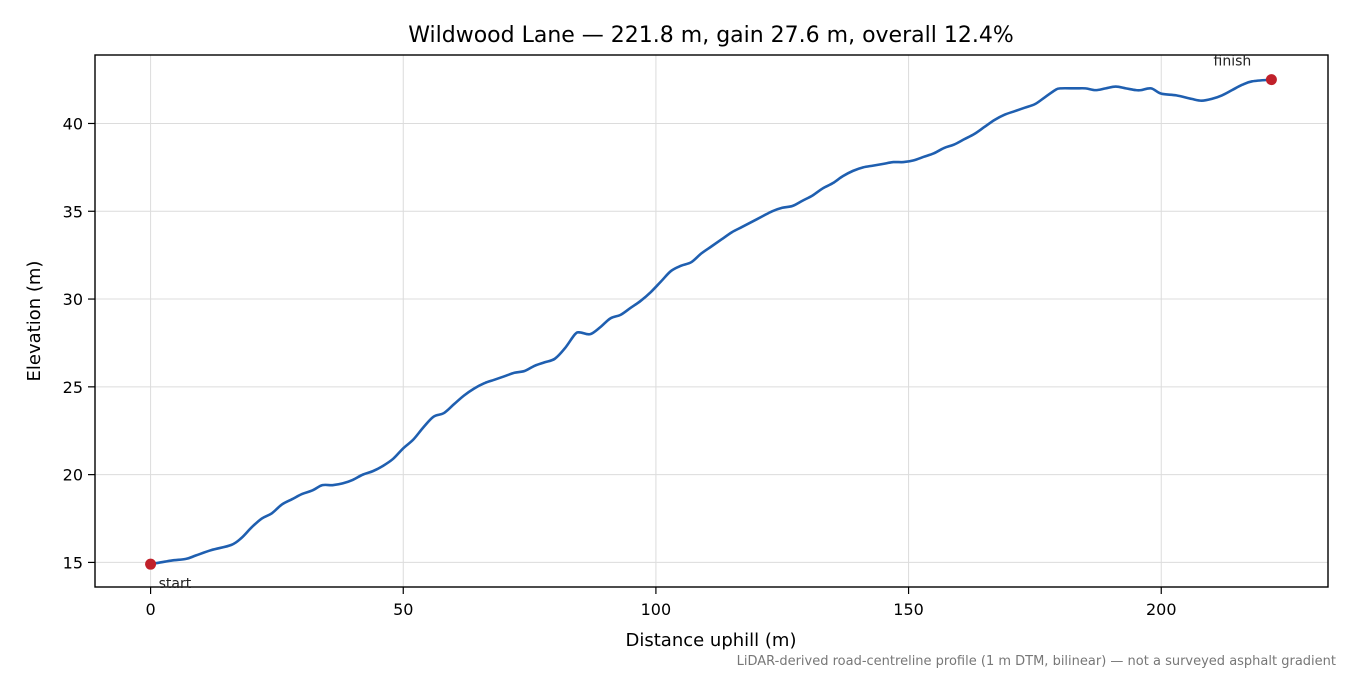  What do you see at coordinates (908, 609) in the screenshot?
I see `x-tick-label: 150` at bounding box center [908, 609].